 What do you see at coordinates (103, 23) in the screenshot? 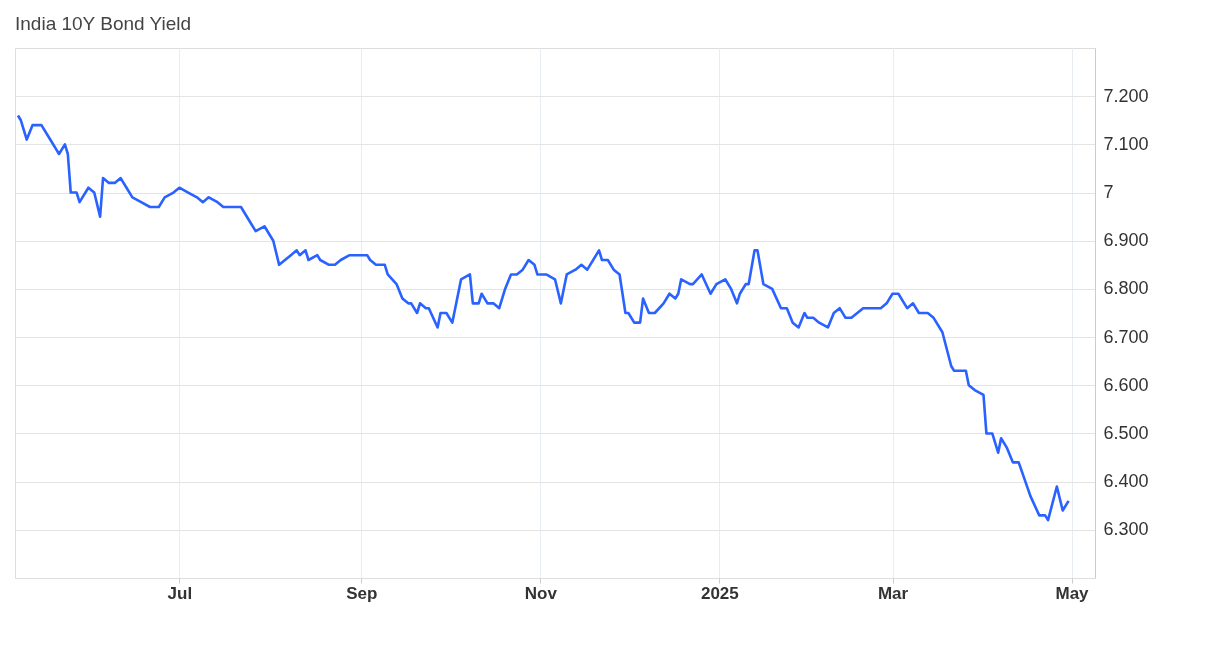
I see `chart-title: India 10Y Bond Yield` at bounding box center [103, 23].